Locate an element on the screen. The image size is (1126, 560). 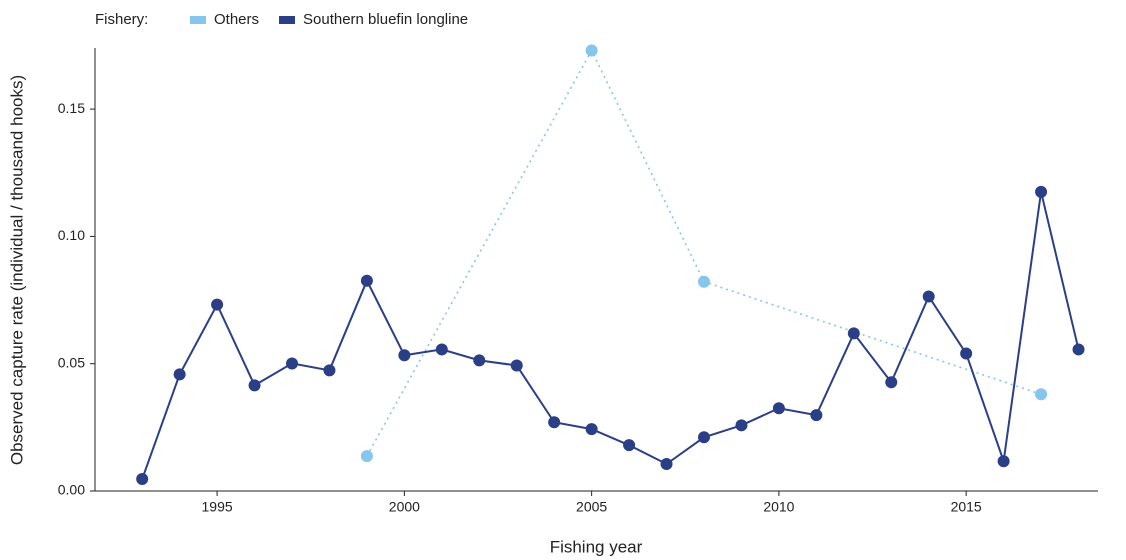
x-tick-label: 2010 is located at coordinates (778, 507).